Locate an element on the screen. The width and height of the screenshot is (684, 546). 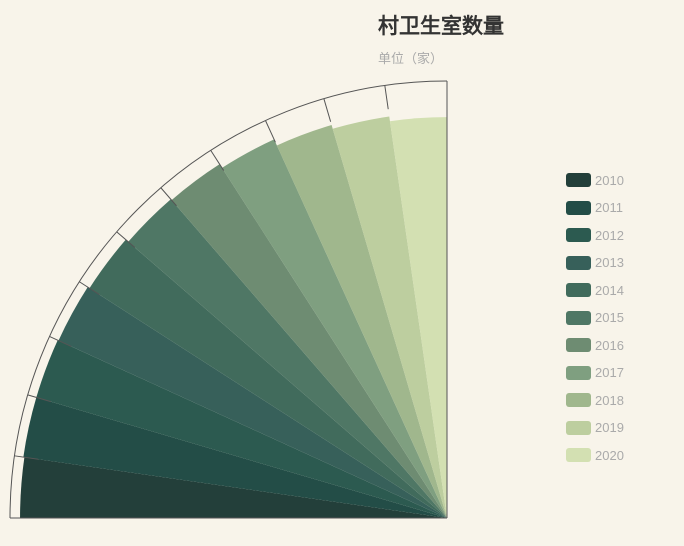
legend-label: 2020 is located at coordinates (609, 455).